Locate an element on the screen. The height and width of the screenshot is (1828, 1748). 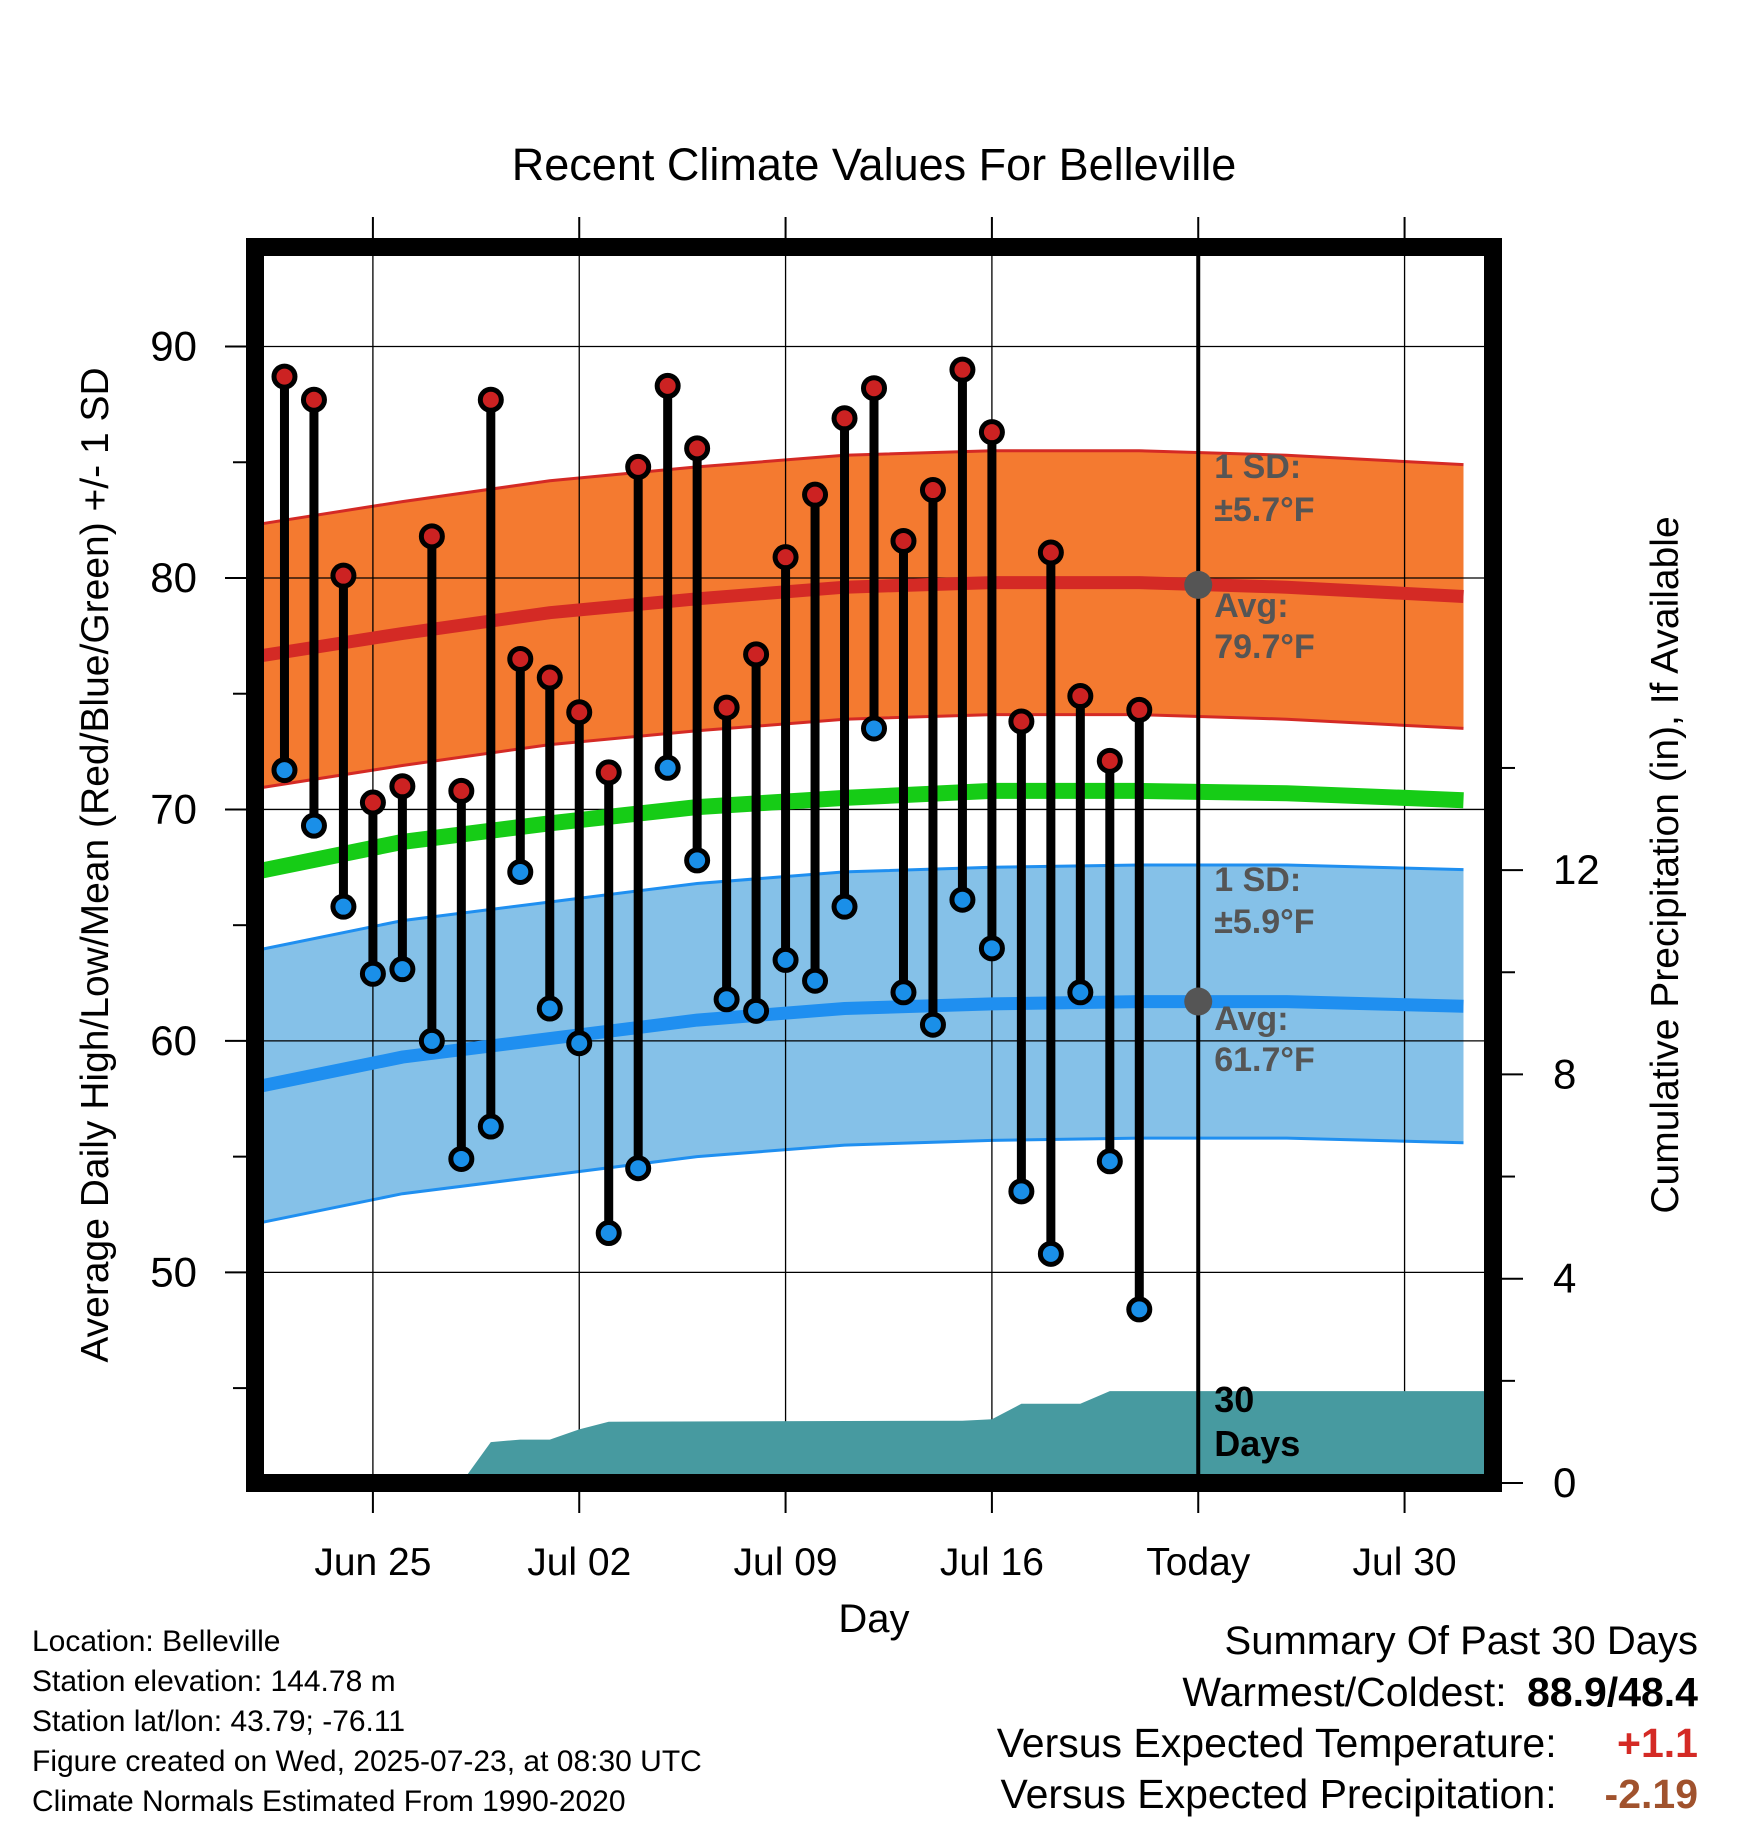
temp-value: +1.1 is located at coordinates (1657, 1743).